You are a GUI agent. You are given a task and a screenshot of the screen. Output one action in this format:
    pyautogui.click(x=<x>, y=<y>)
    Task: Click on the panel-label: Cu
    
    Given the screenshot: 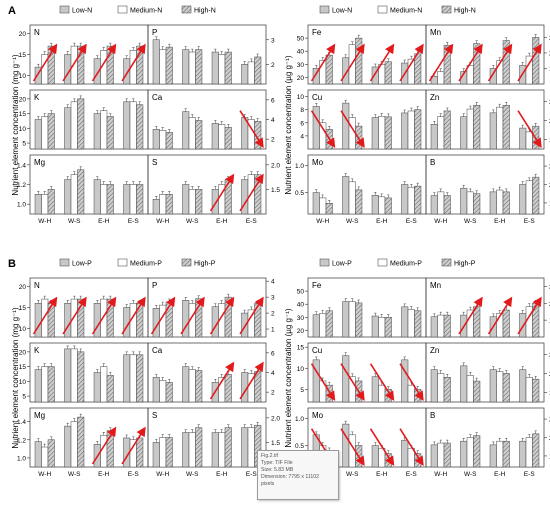 What is the action you would take?
    pyautogui.click(x=317, y=97)
    